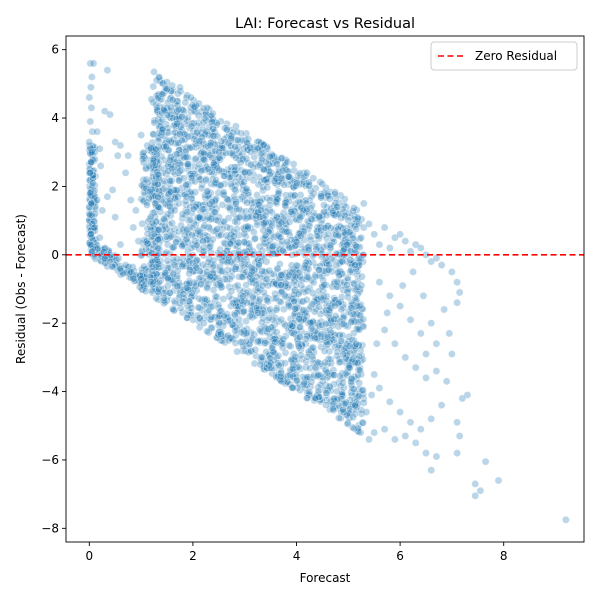 The height and width of the screenshot is (600, 600). Describe the element at coordinates (89, 556) in the screenshot. I see `x-tick-label: 0` at that location.